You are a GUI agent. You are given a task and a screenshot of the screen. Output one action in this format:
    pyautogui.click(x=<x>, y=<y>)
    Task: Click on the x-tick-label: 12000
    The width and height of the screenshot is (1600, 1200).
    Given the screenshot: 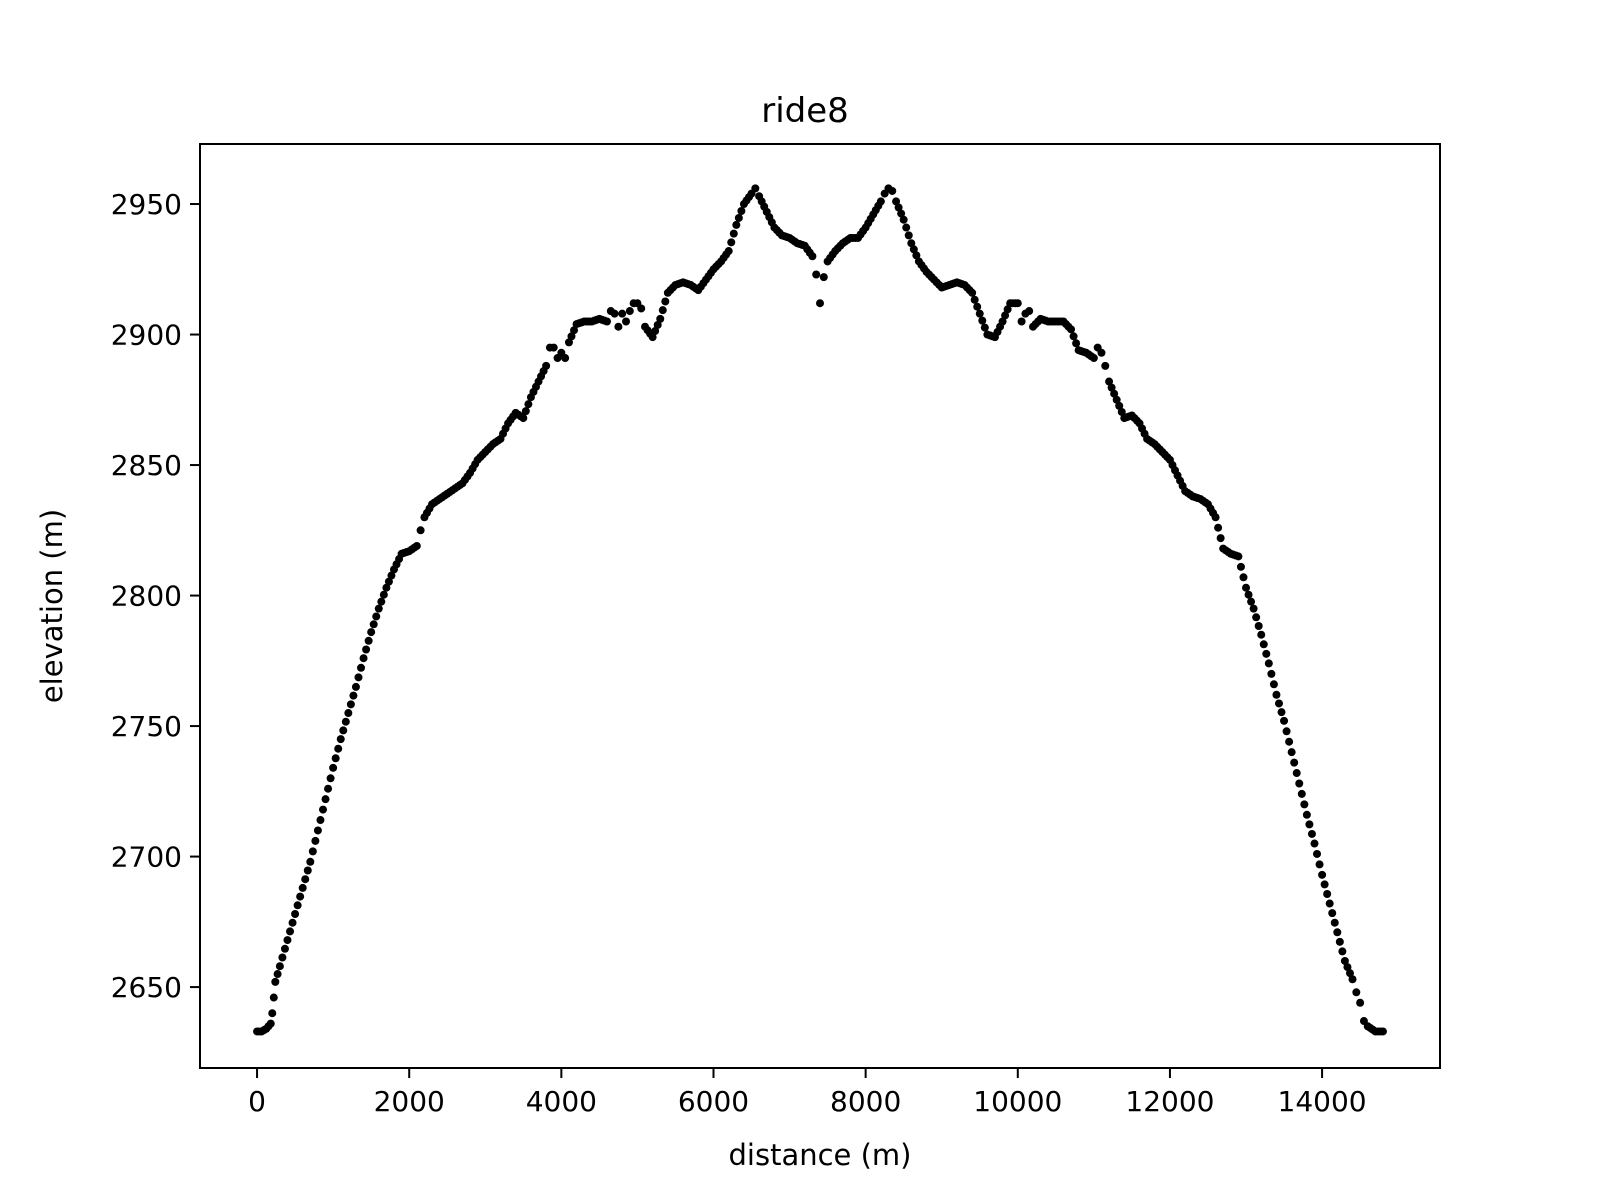 What is the action you would take?
    pyautogui.click(x=1169, y=1101)
    